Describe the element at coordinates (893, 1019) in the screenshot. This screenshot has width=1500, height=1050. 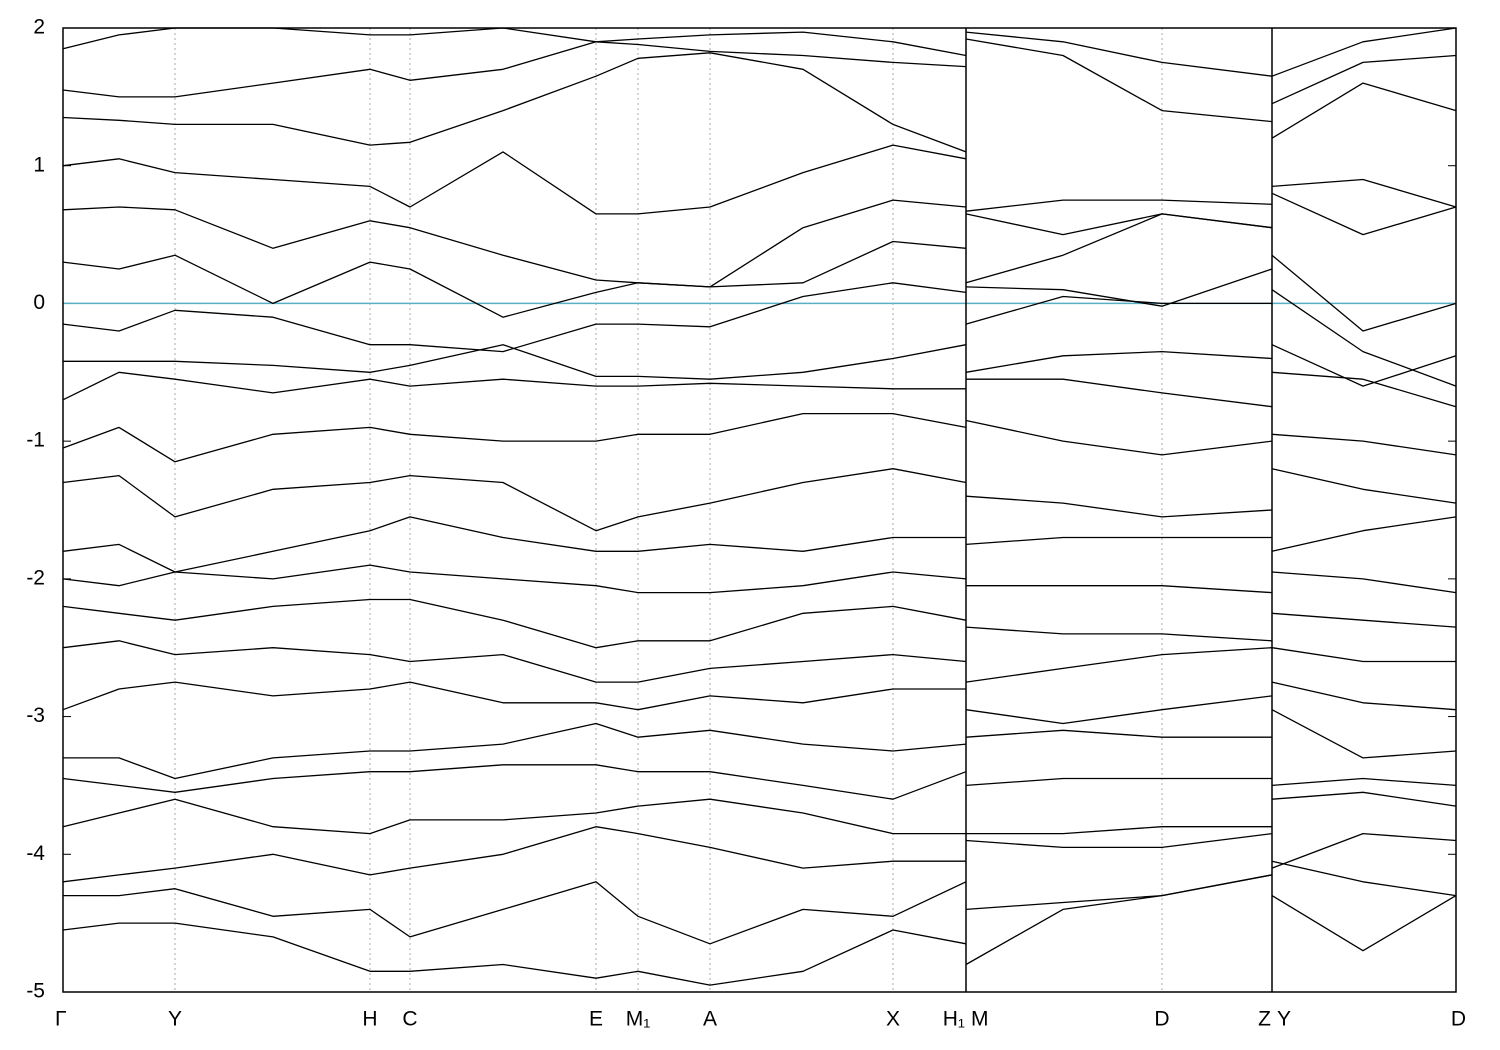
I see `x-tick-label: X` at that location.